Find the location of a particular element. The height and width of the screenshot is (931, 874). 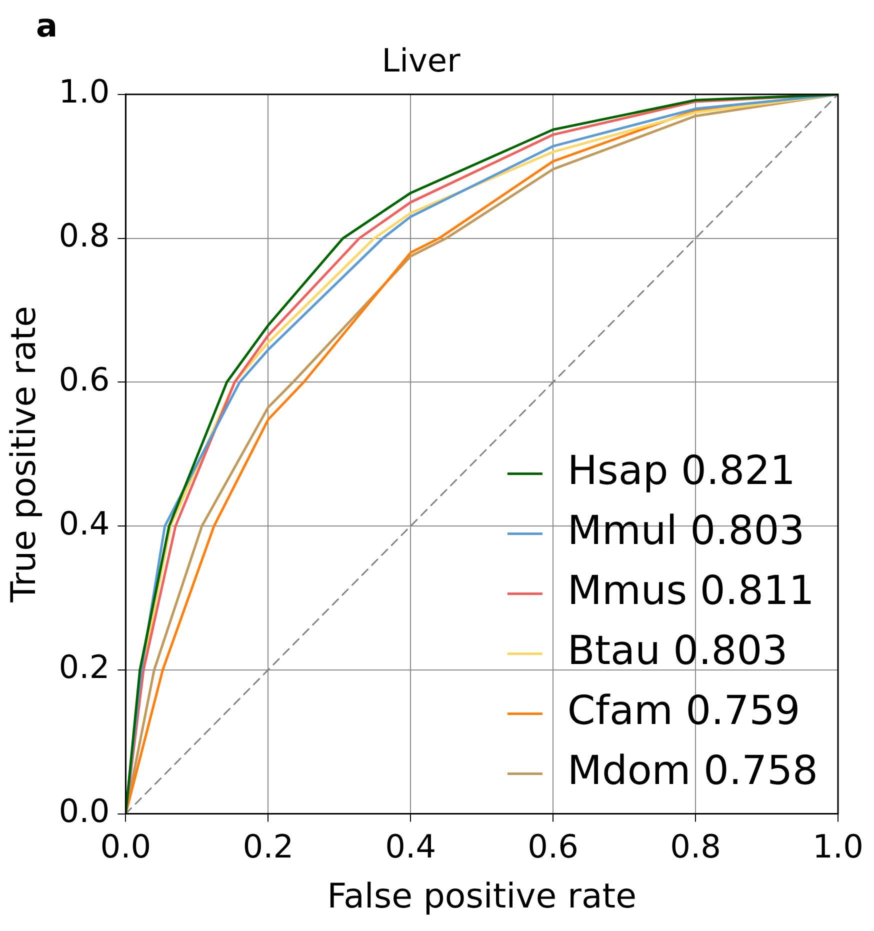

legend-label: Btau 0.803 is located at coordinates (677, 651).